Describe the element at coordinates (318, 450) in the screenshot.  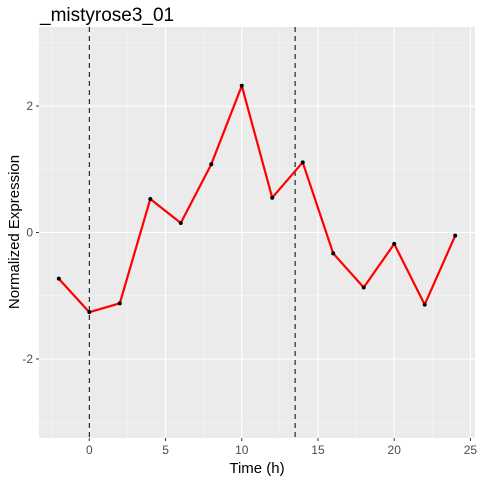
I see `x-tick-label: 15` at that location.